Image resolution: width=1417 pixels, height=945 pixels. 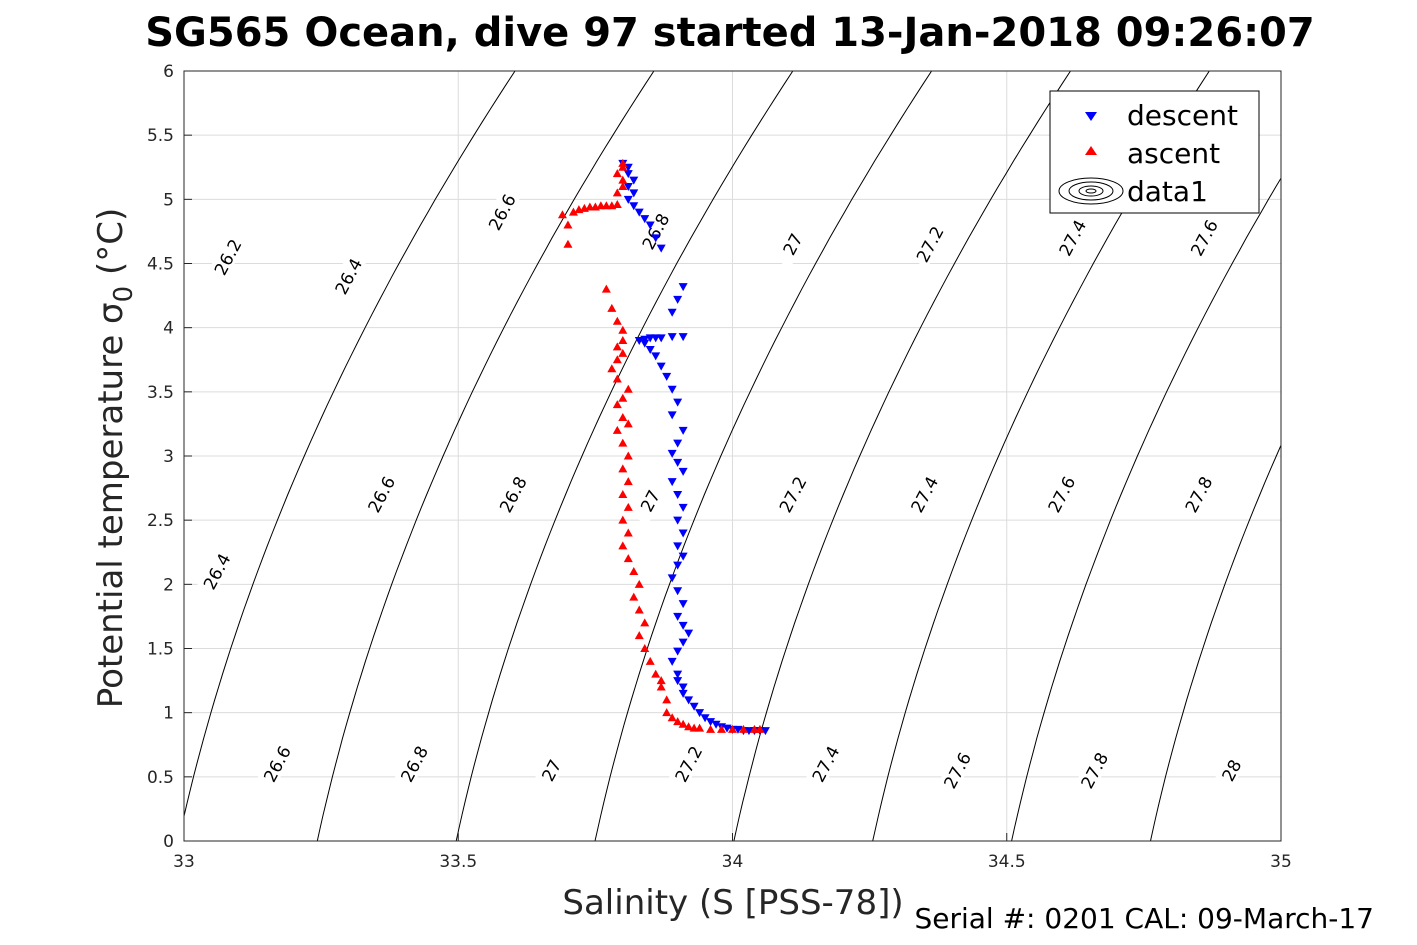 I want to click on y-tick-label: 5.5, so click(x=160, y=136).